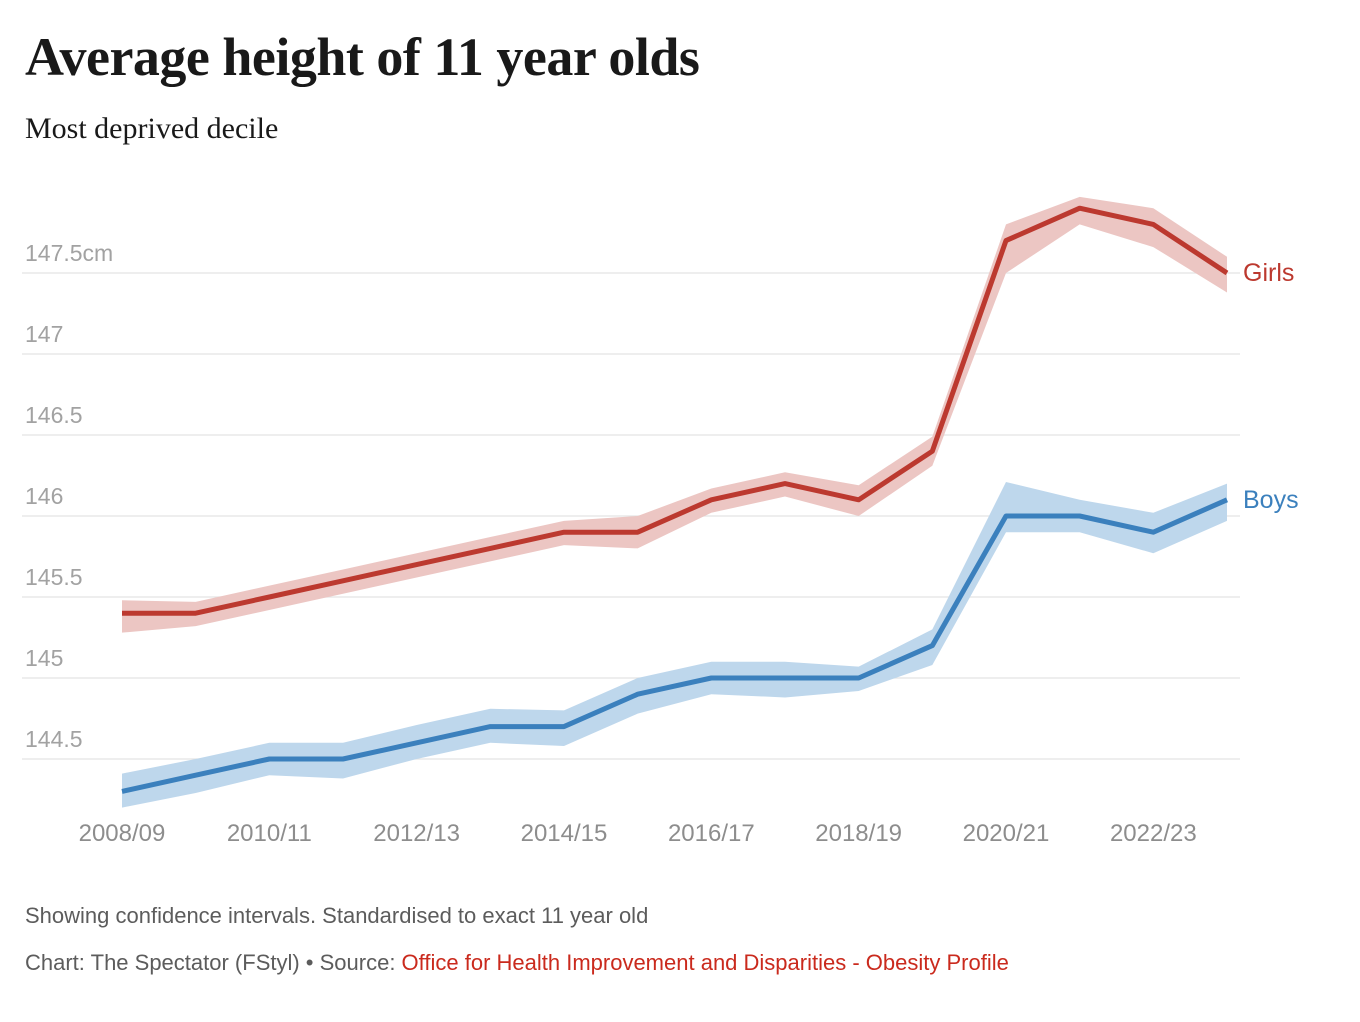 This screenshot has width=1360, height=1022. I want to click on y-axis-tick-label: 146, so click(44, 496).